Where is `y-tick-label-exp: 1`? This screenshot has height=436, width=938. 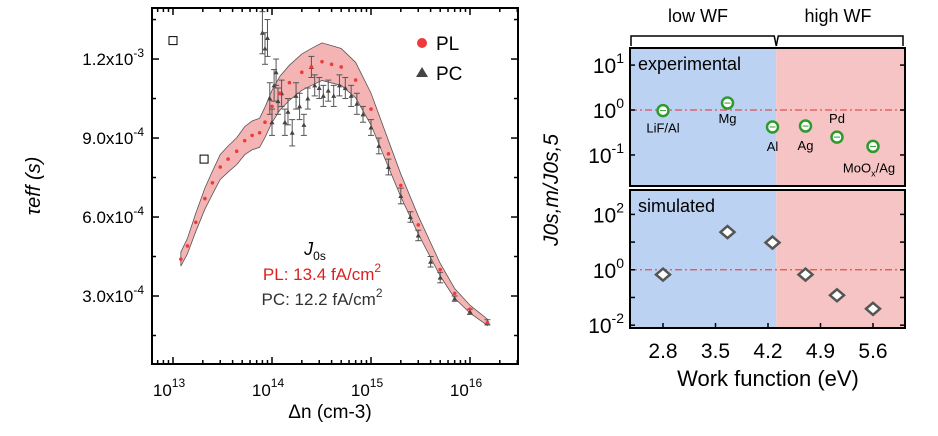
y-tick-label-exp: 1 is located at coordinates (620, 58).